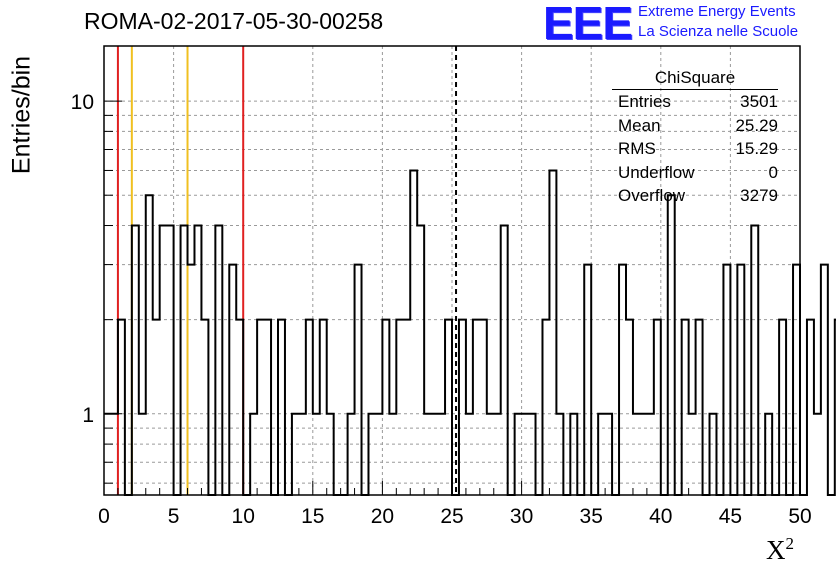 Image resolution: width=836 pixels, height=572 pixels. I want to click on stats-value: 3279, so click(759, 195).